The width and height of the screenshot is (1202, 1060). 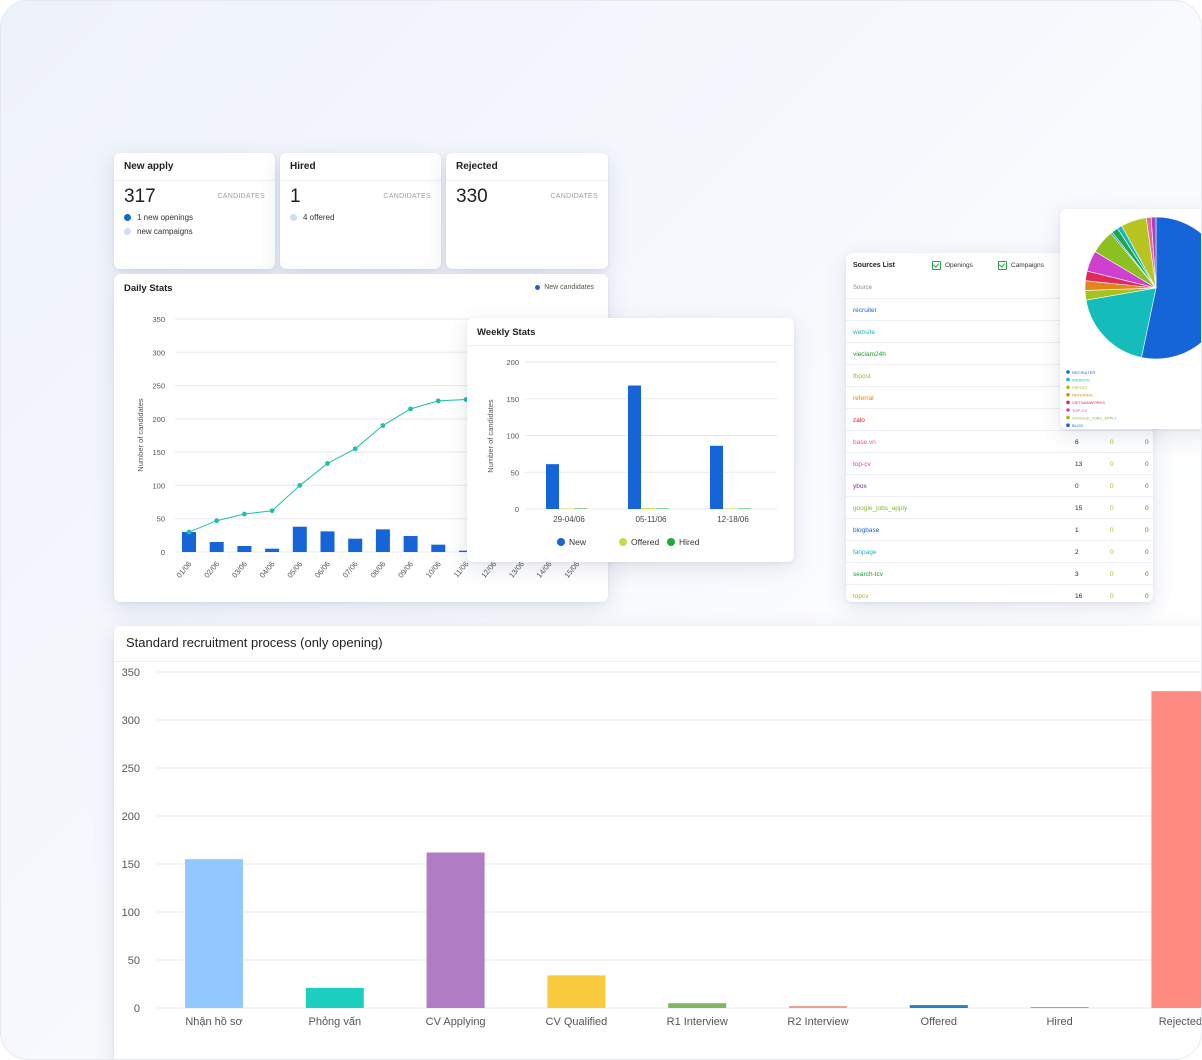 What do you see at coordinates (322, 570) in the screenshot?
I see `x-tick-label: 06/06` at bounding box center [322, 570].